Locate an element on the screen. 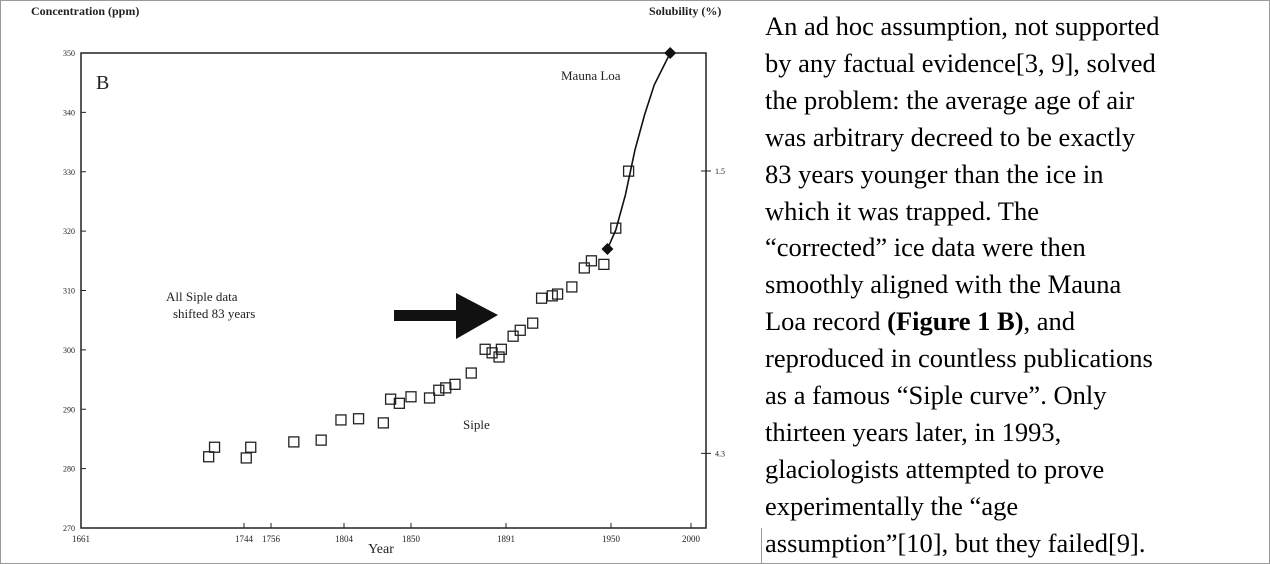  text-line: Loa record (Figure 1 B), and is located at coordinates (1016, 321).